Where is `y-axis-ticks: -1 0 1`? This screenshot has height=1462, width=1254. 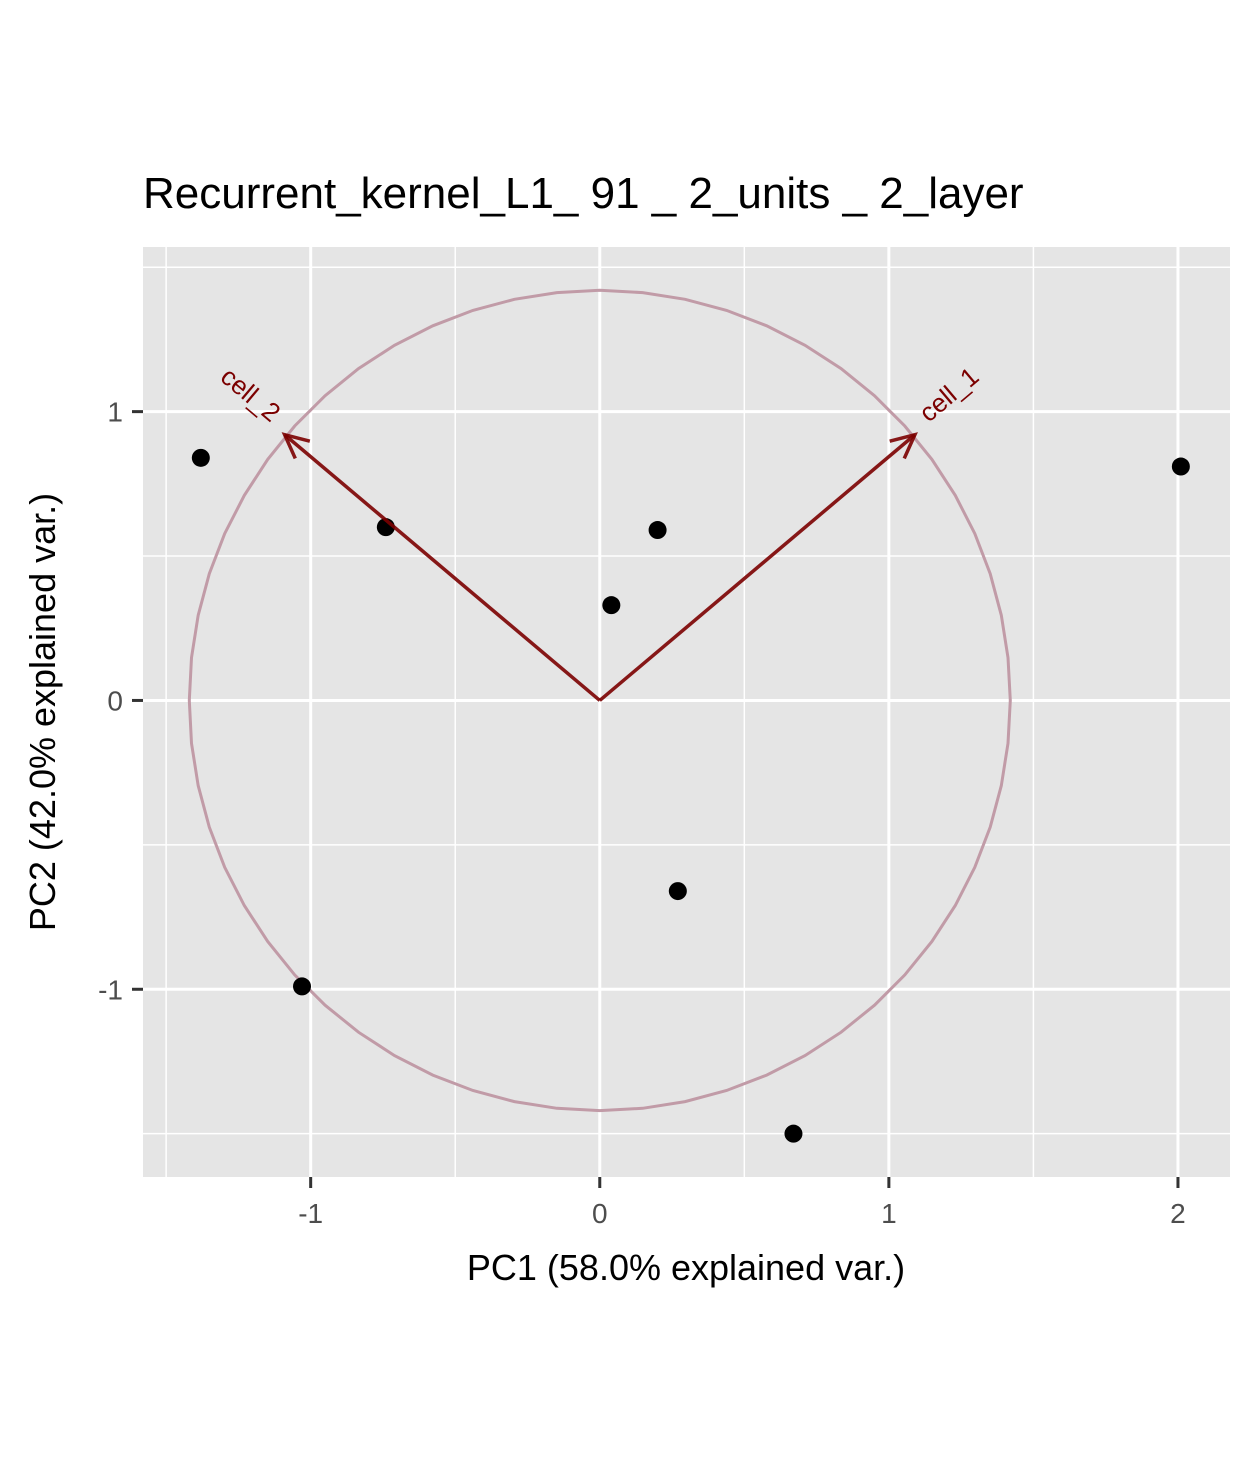 y-axis-ticks: -1 0 1 is located at coordinates (120, 701).